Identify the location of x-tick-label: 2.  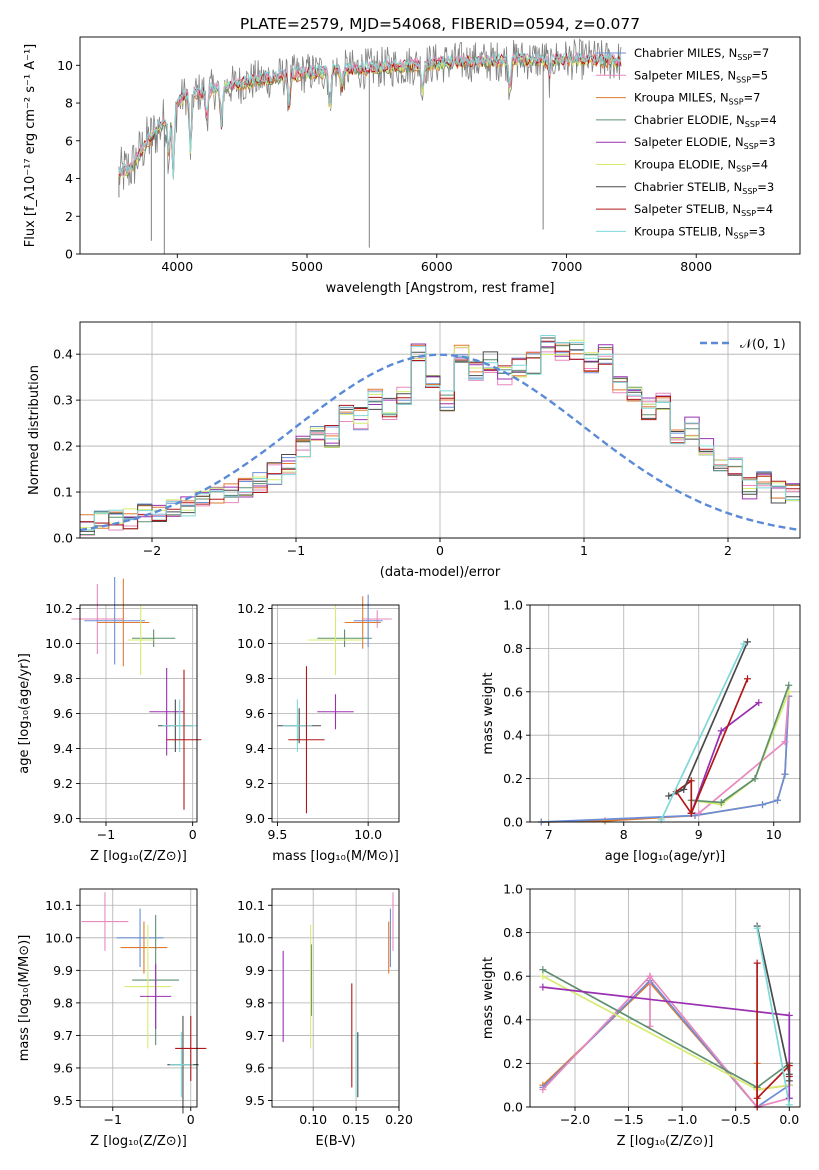
(728, 550).